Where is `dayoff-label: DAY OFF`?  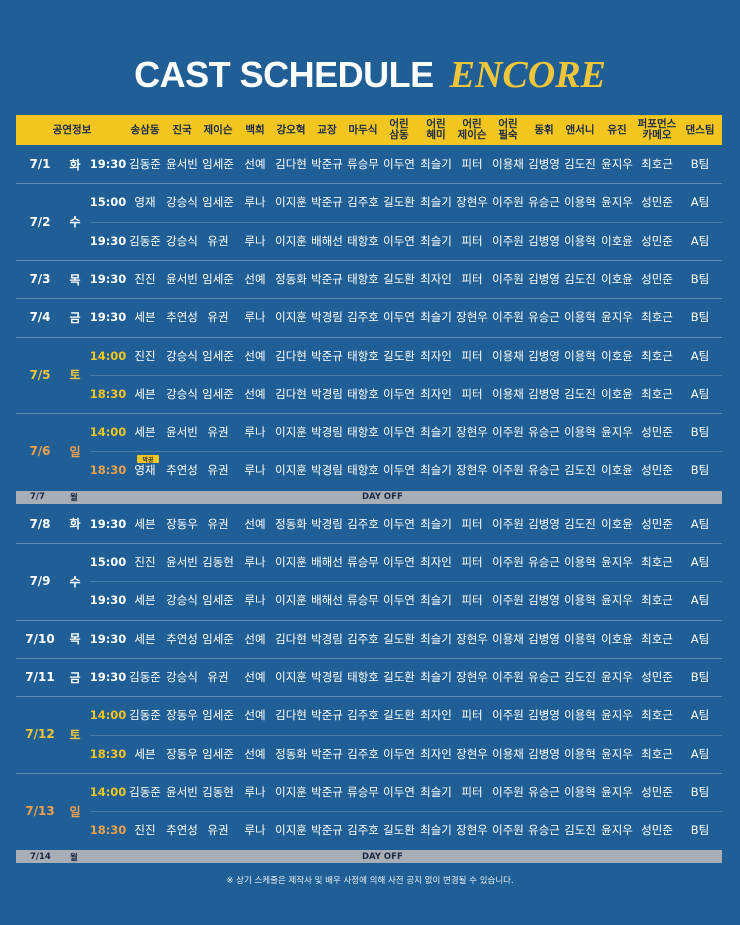
dayoff-label: DAY OFF is located at coordinates (382, 856).